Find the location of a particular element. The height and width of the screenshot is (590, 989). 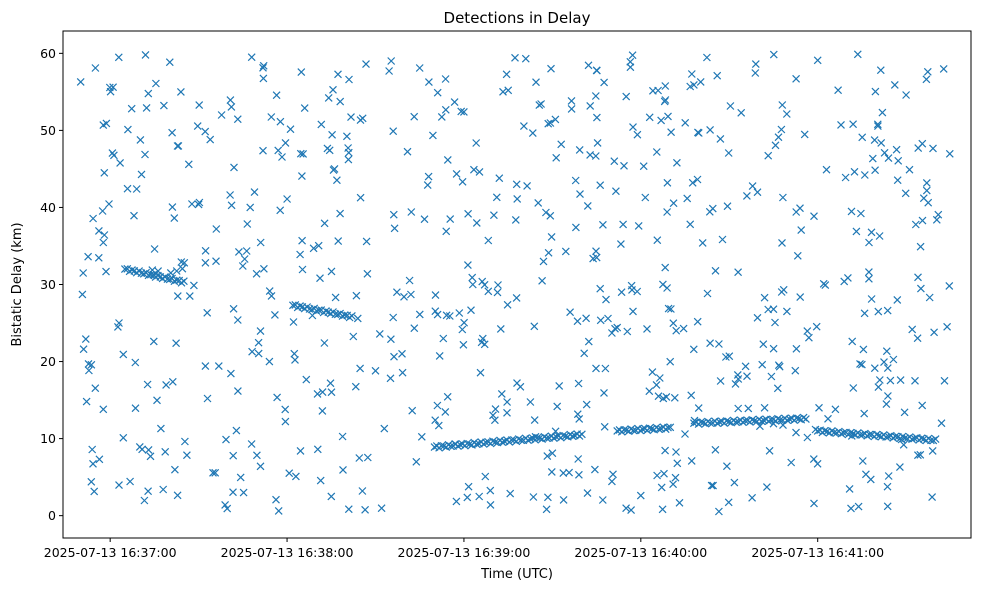

y-tick-label: 50 is located at coordinates (48, 130).